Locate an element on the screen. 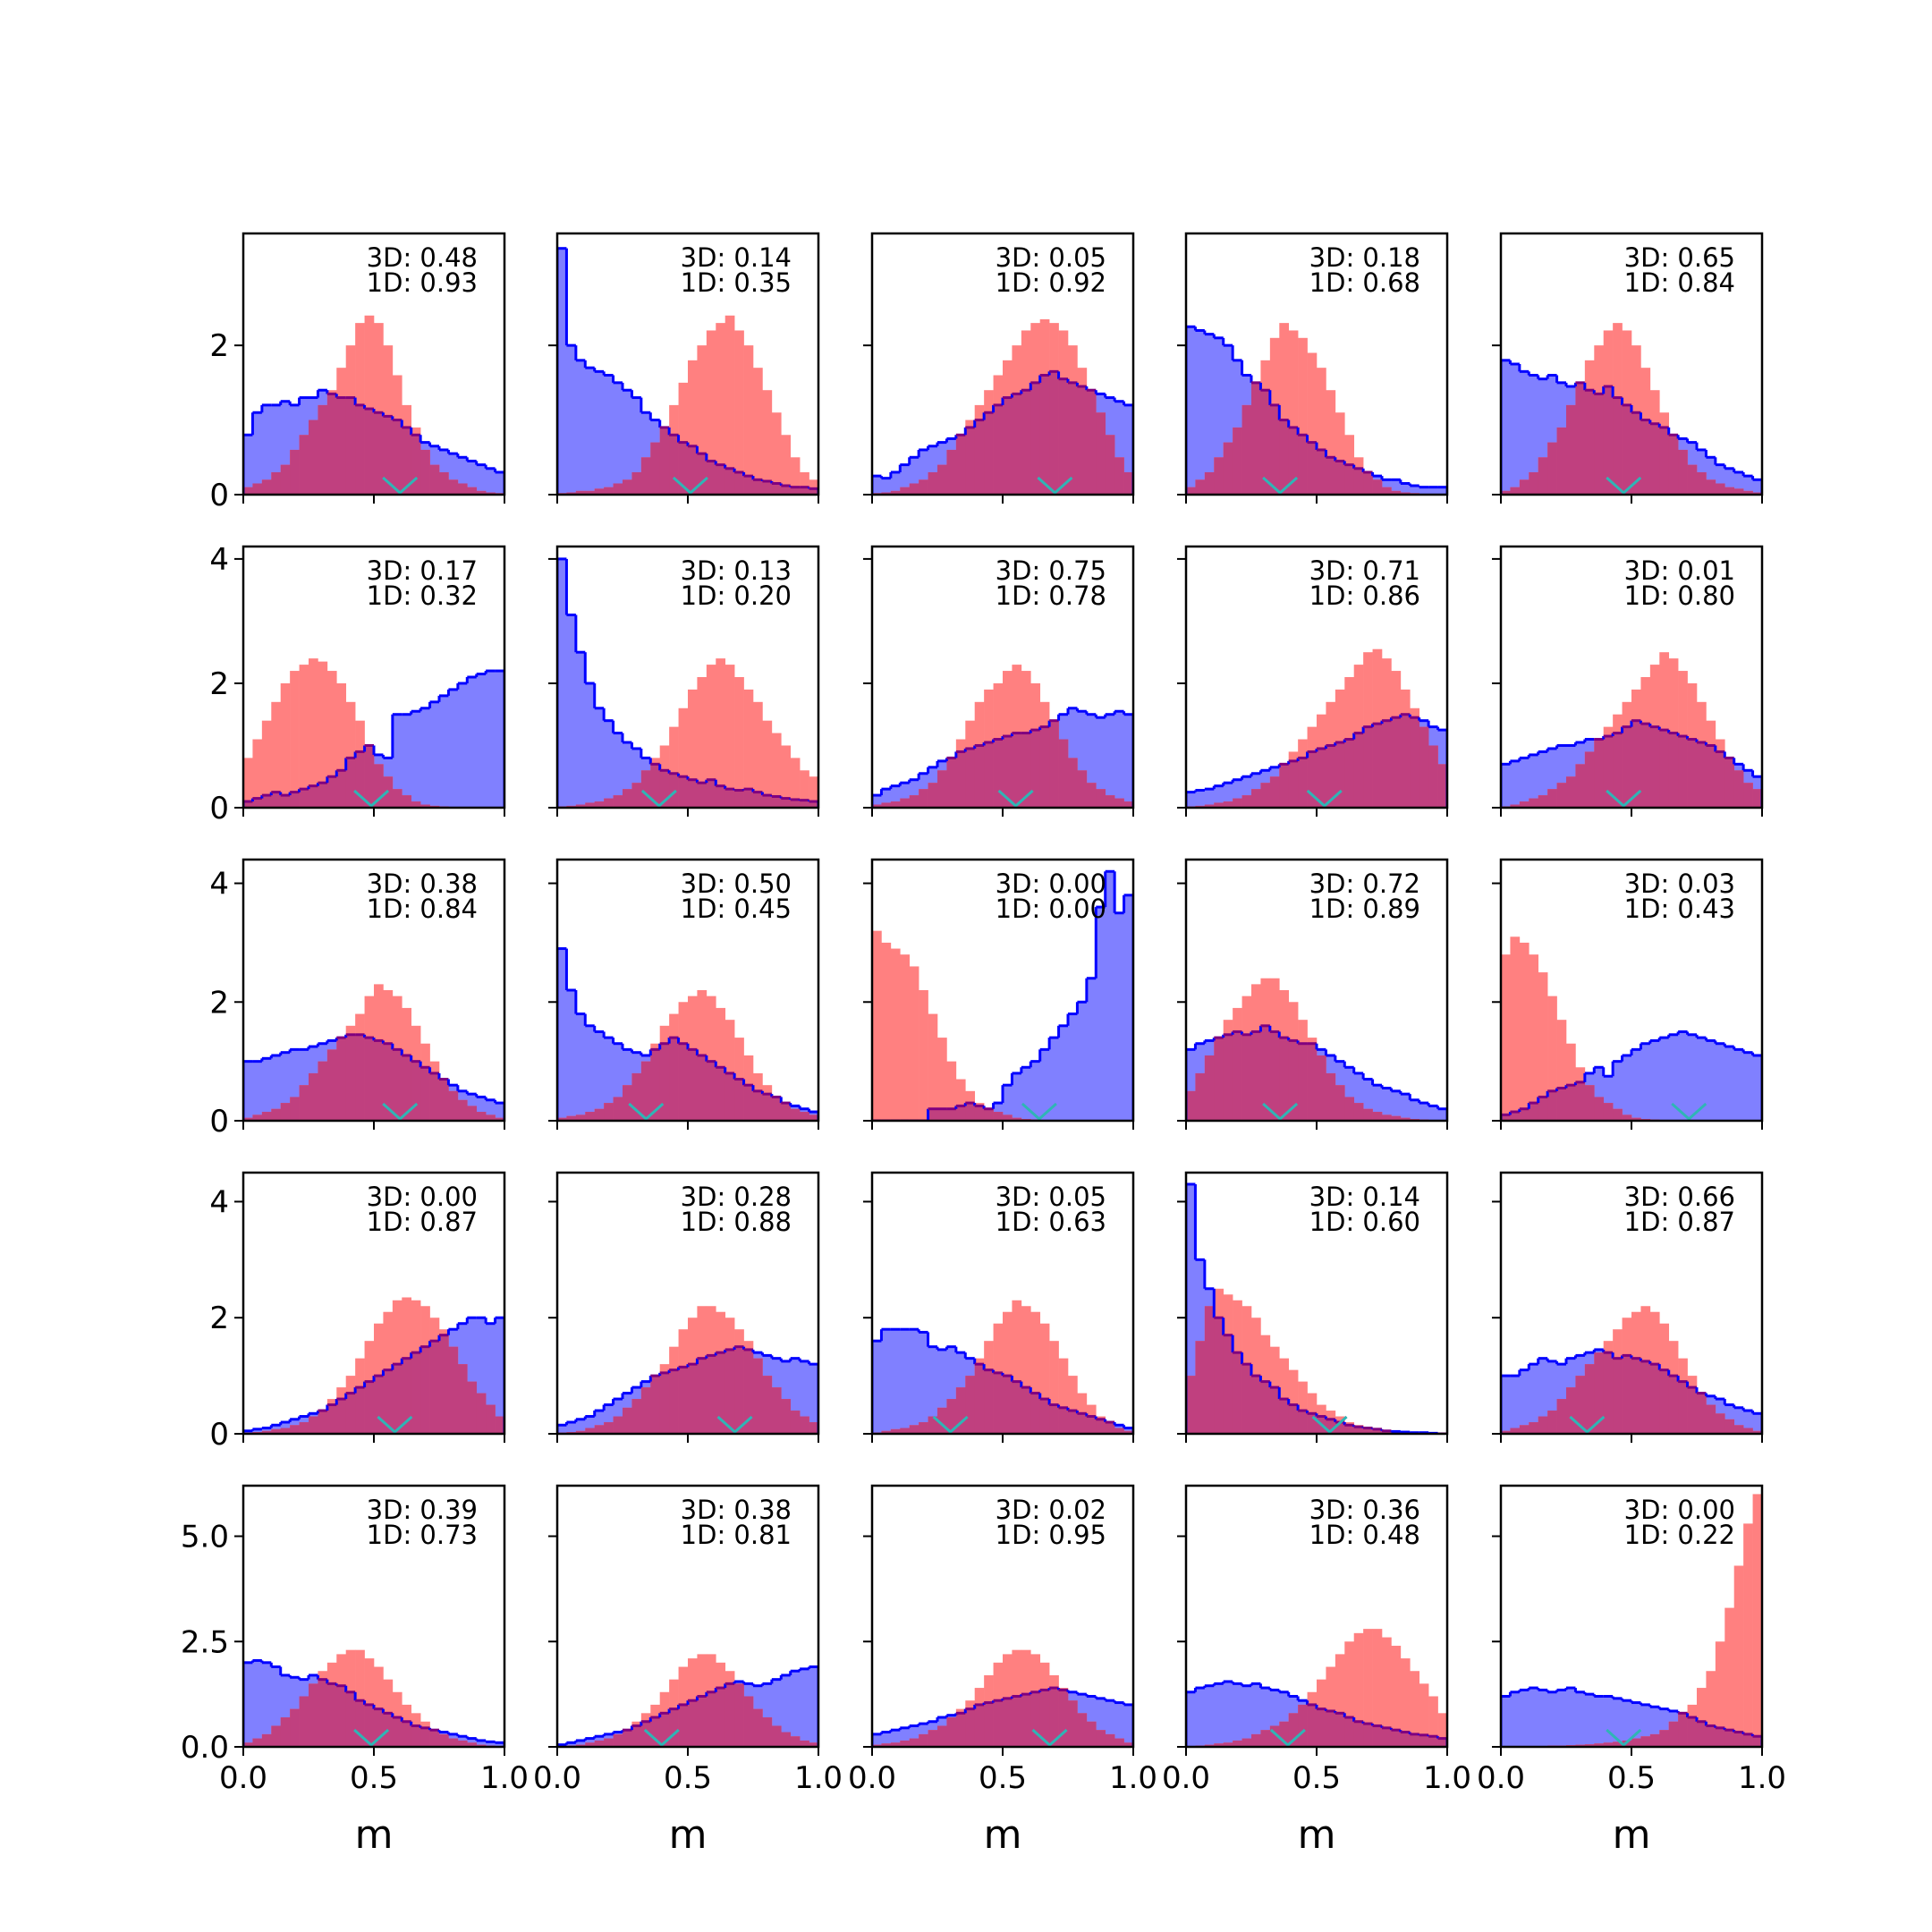 This screenshot has height=1932, width=1932. annotation-3d: 3D: 0.65 is located at coordinates (1679, 257).